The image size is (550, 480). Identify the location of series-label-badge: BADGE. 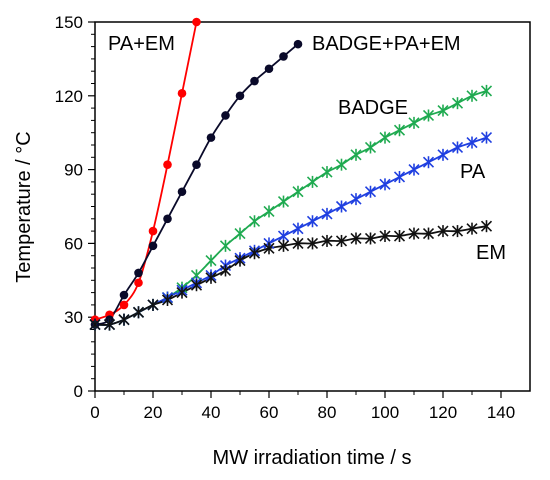
(373, 108).